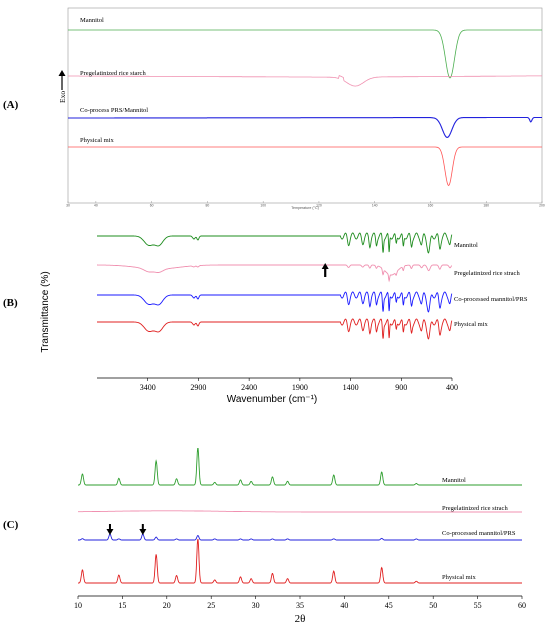  Describe the element at coordinates (452, 387) in the screenshot. I see `b-x-tick-label: 400` at that location.